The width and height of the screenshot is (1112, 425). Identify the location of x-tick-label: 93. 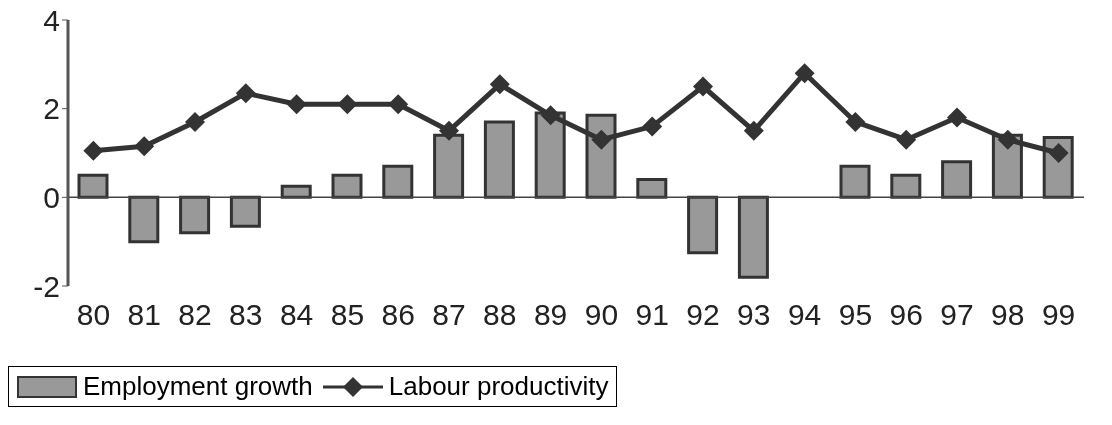
(754, 315).